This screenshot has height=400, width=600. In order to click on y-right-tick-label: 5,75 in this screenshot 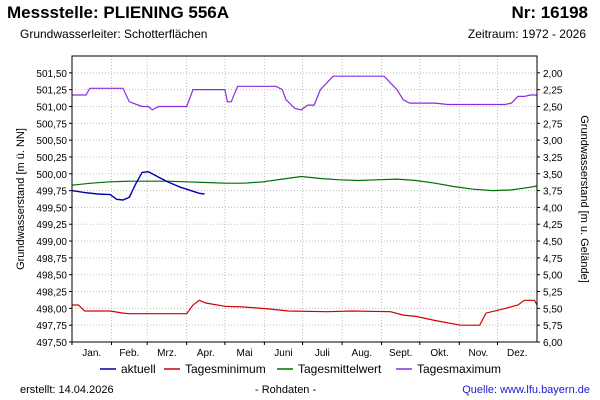, I will do `click(553, 326)`.